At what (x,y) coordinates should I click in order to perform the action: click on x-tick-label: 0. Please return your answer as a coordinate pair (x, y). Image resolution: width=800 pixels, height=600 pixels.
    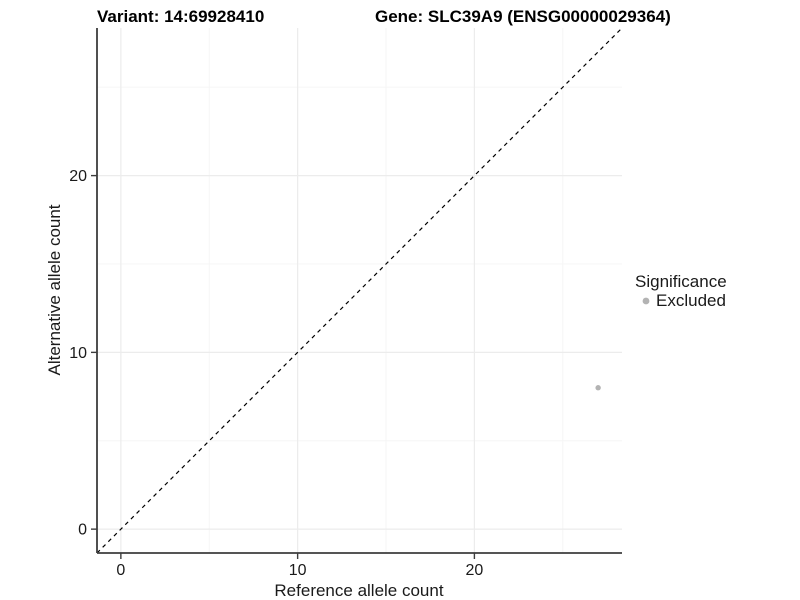
    Looking at the image, I should click on (120, 570).